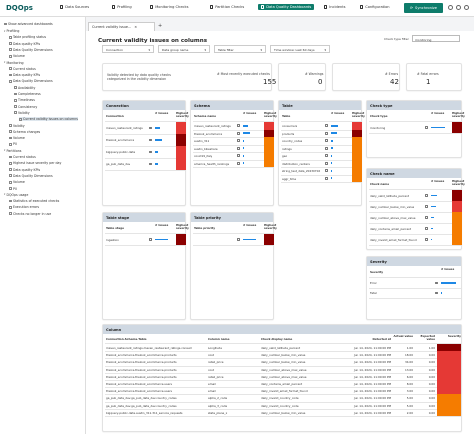 The height and width of the screenshot is (434, 474). I want to click on row-label: covid19_italy, so click(203, 156).